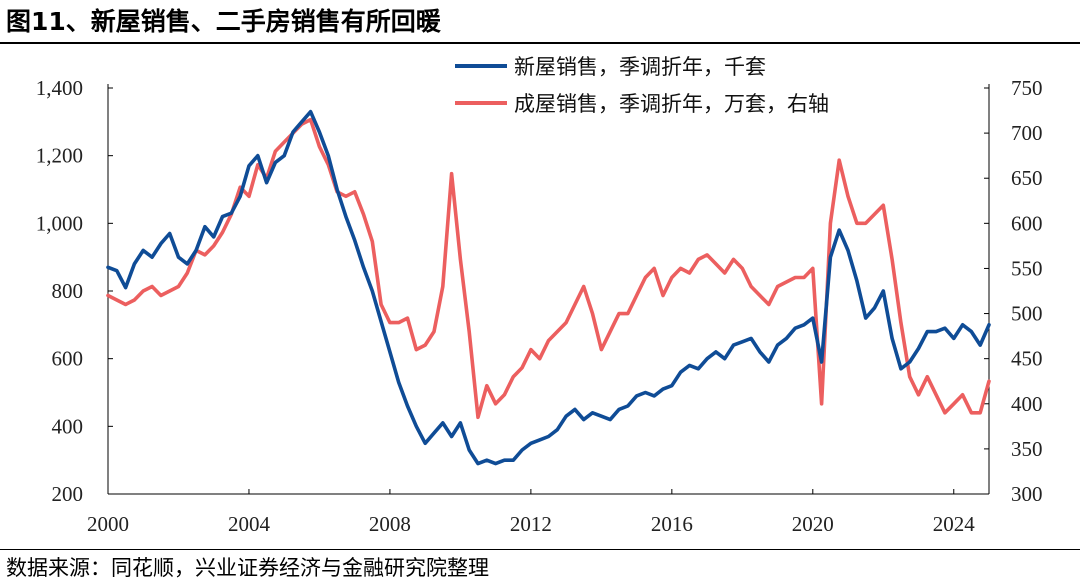  Describe the element at coordinates (813, 524) in the screenshot. I see `x-tick-label: 2020` at that location.